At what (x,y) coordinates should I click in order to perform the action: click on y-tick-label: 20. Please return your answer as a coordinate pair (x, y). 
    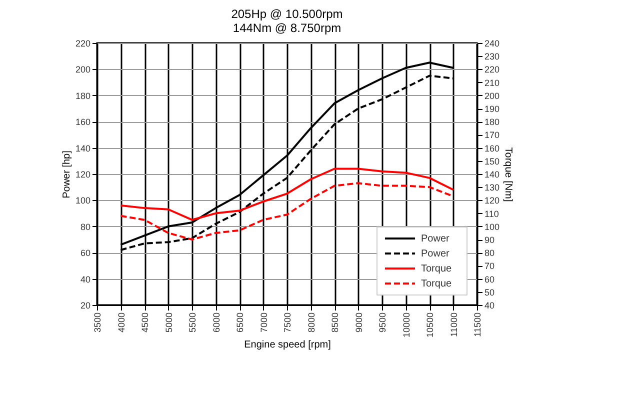
    Looking at the image, I should click on (85, 305).